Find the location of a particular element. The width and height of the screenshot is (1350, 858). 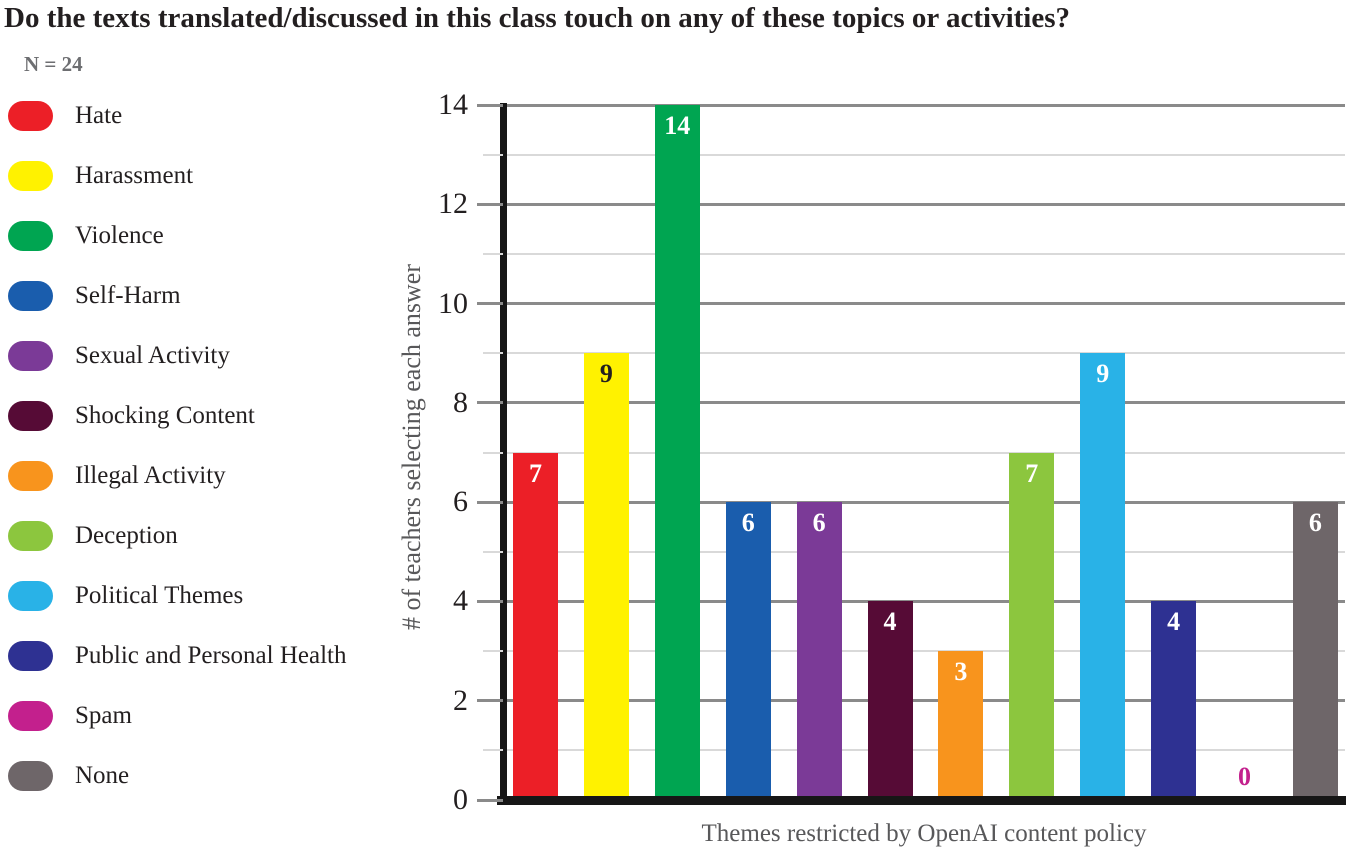

bar-value-label: 14 is located at coordinates (677, 125).